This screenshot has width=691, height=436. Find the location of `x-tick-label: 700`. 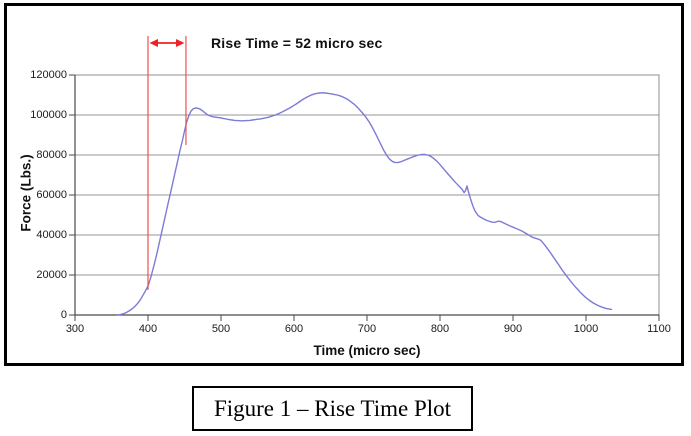

x-tick-label: 700 is located at coordinates (367, 329).